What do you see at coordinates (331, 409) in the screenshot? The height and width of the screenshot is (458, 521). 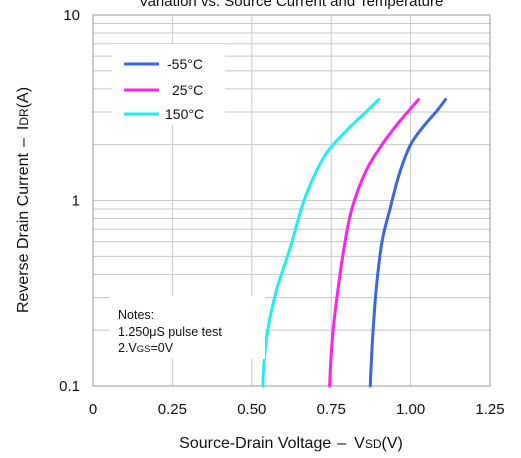 I see `x-tick-label: 0.75` at bounding box center [331, 409].